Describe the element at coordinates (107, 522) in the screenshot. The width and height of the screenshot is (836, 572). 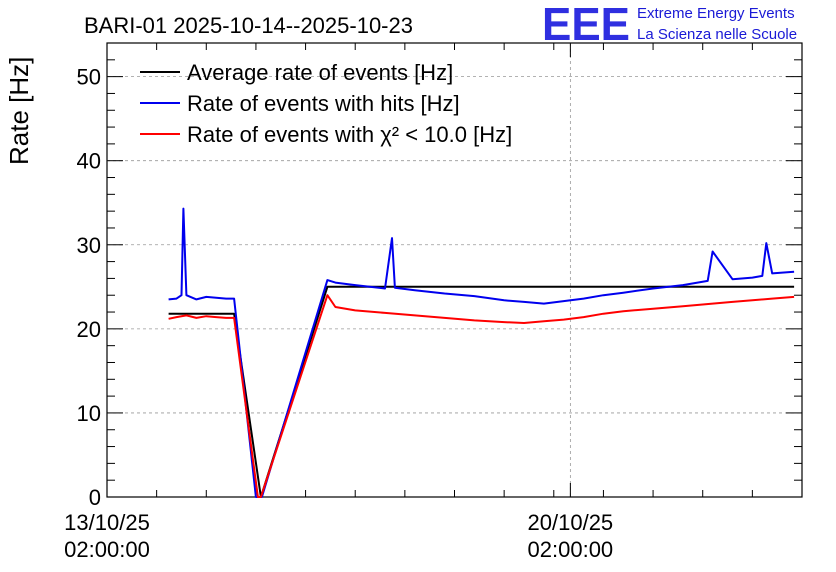
I see `x-tick-label-date: 13/10/25` at that location.